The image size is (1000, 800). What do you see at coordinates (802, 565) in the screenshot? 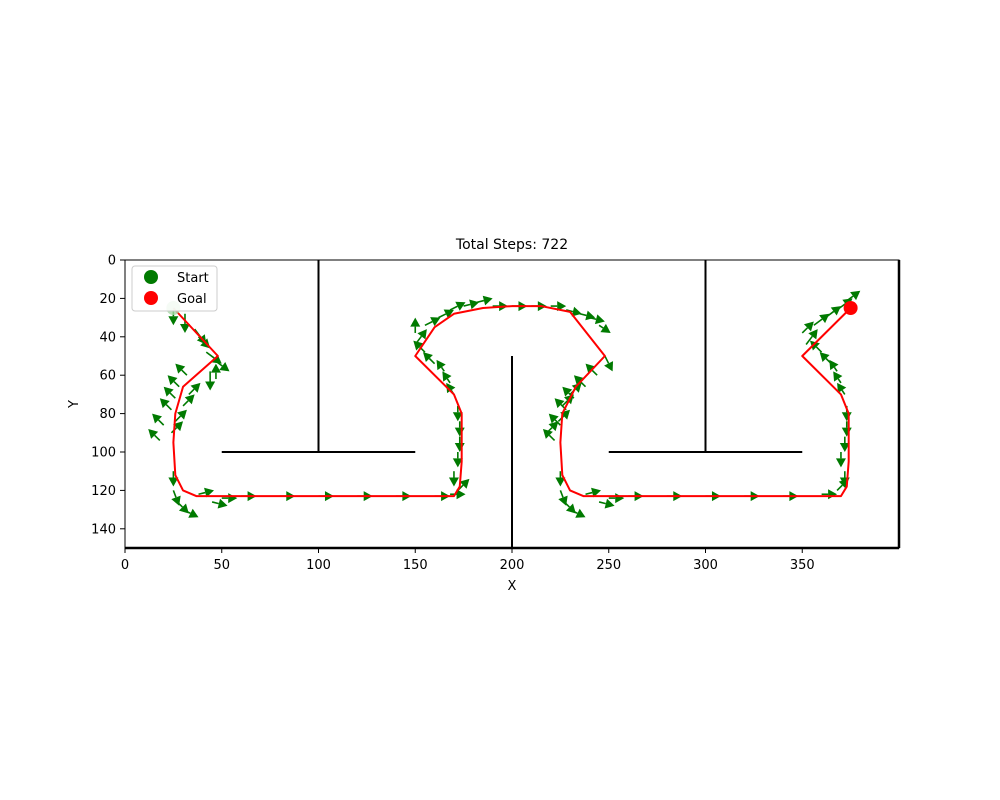
I see `x-tick-label-7: 350` at bounding box center [802, 565].